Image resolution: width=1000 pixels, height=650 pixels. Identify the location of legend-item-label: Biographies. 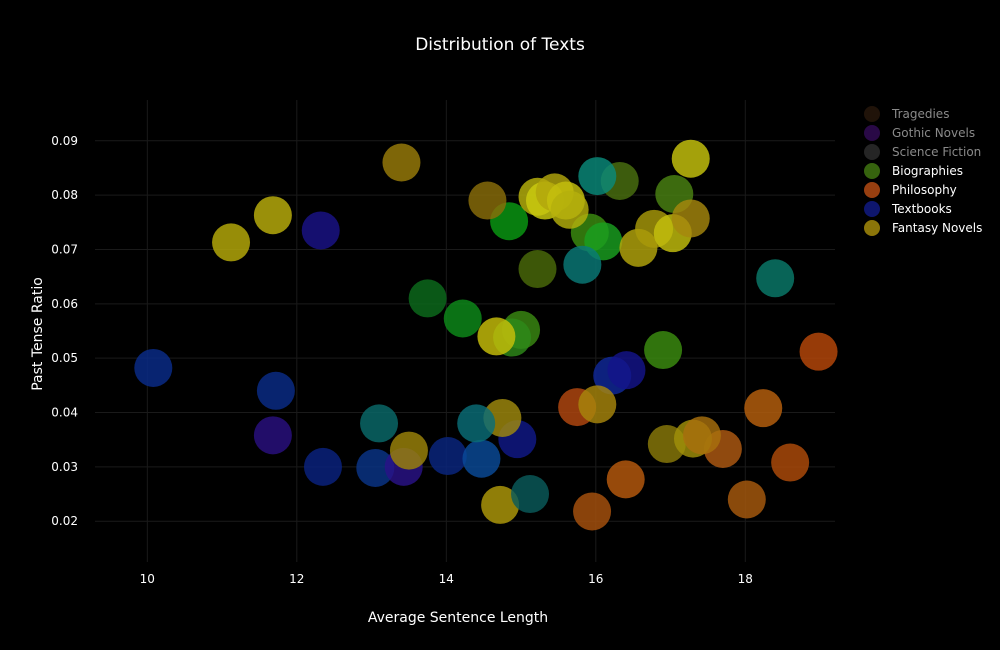
(927, 171).